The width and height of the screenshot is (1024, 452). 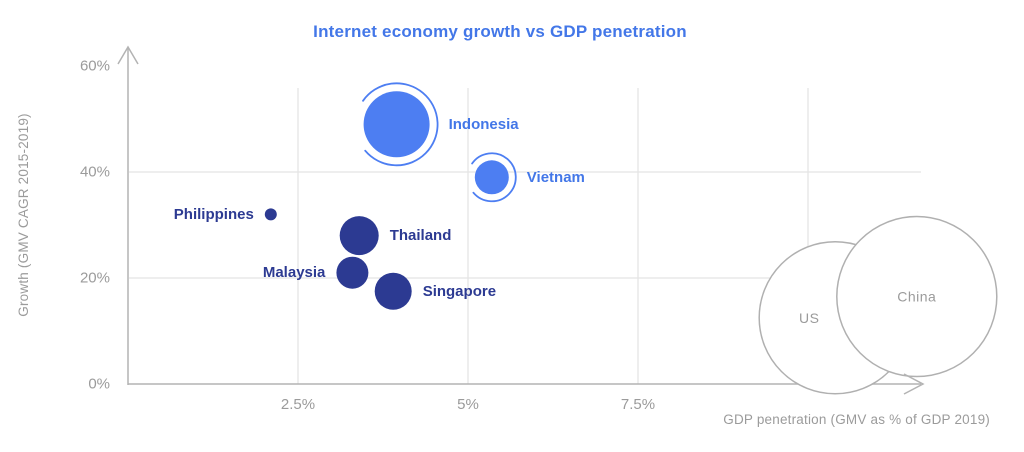 I want to click on bubble-label-malaysia: Malaysia, so click(x=294, y=272).